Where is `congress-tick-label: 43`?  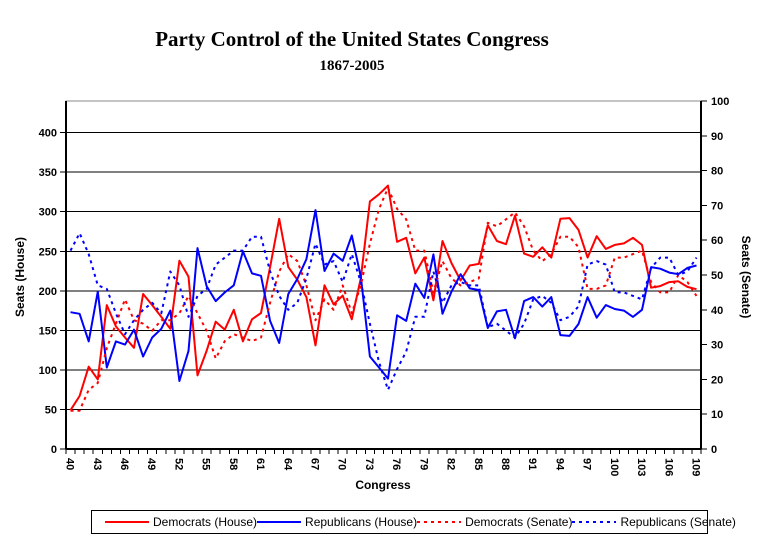 congress-tick-label: 43 is located at coordinates (97, 464).